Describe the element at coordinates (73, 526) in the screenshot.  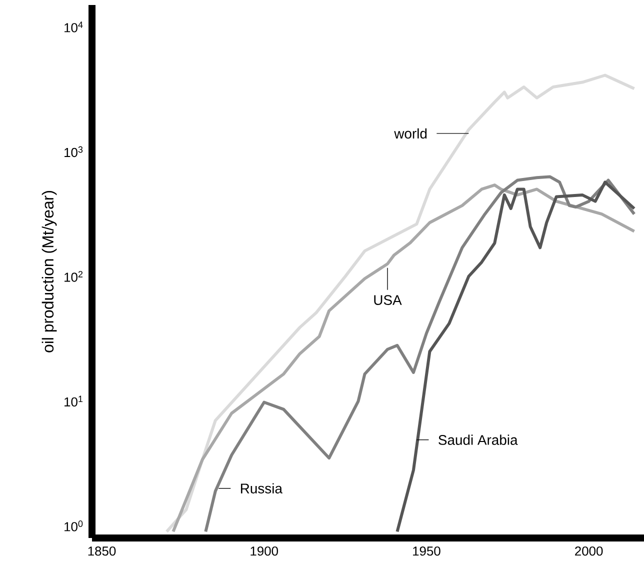
I see `y-tick-label: 10$^{0}$` at that location.